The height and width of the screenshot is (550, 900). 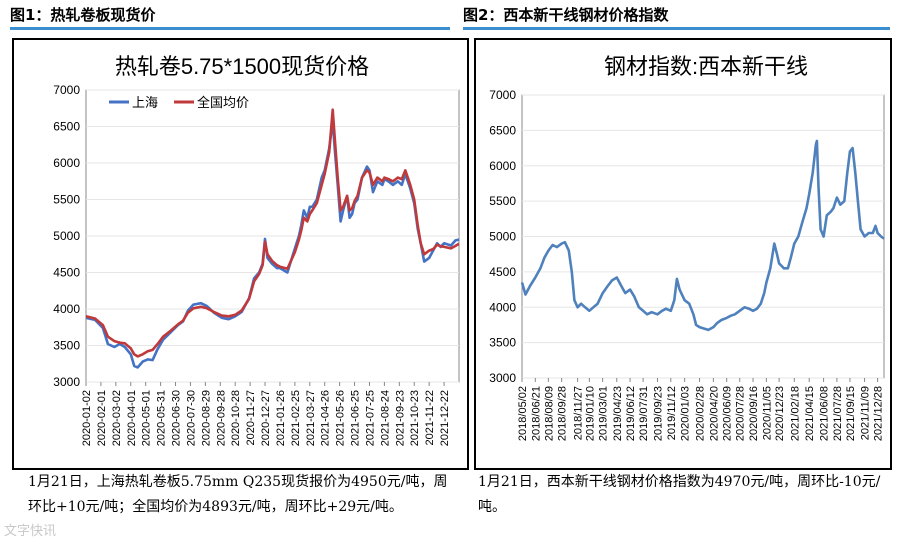 What do you see at coordinates (658, 413) in the screenshot?
I see `x-tick-label: 2019/09/23` at bounding box center [658, 413].